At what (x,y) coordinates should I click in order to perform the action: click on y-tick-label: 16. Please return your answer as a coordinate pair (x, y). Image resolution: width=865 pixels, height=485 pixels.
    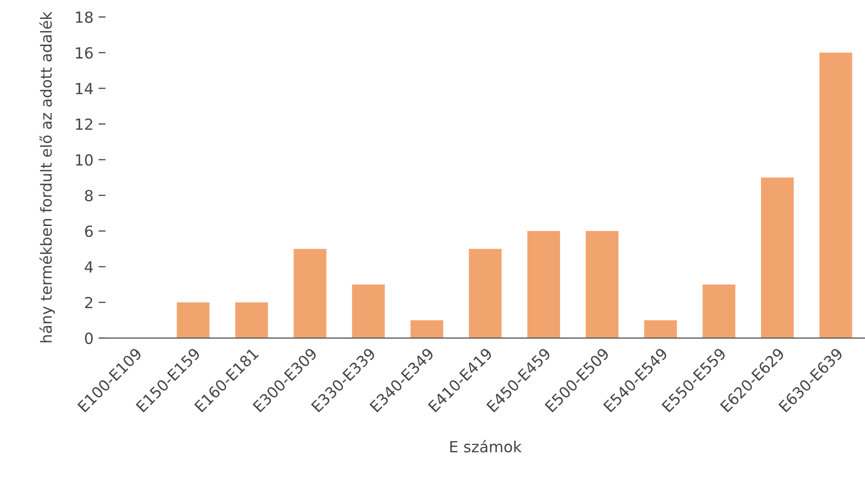
    Looking at the image, I should click on (84, 53).